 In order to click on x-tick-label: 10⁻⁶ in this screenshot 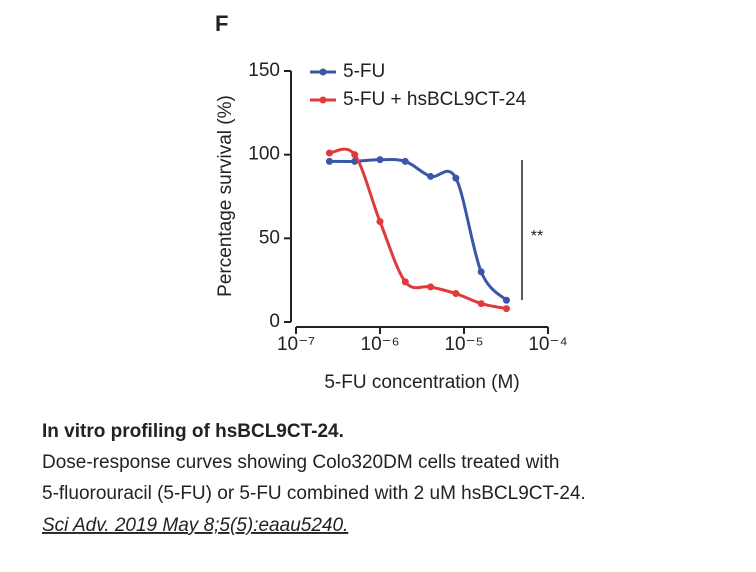, I will do `click(380, 344)`.